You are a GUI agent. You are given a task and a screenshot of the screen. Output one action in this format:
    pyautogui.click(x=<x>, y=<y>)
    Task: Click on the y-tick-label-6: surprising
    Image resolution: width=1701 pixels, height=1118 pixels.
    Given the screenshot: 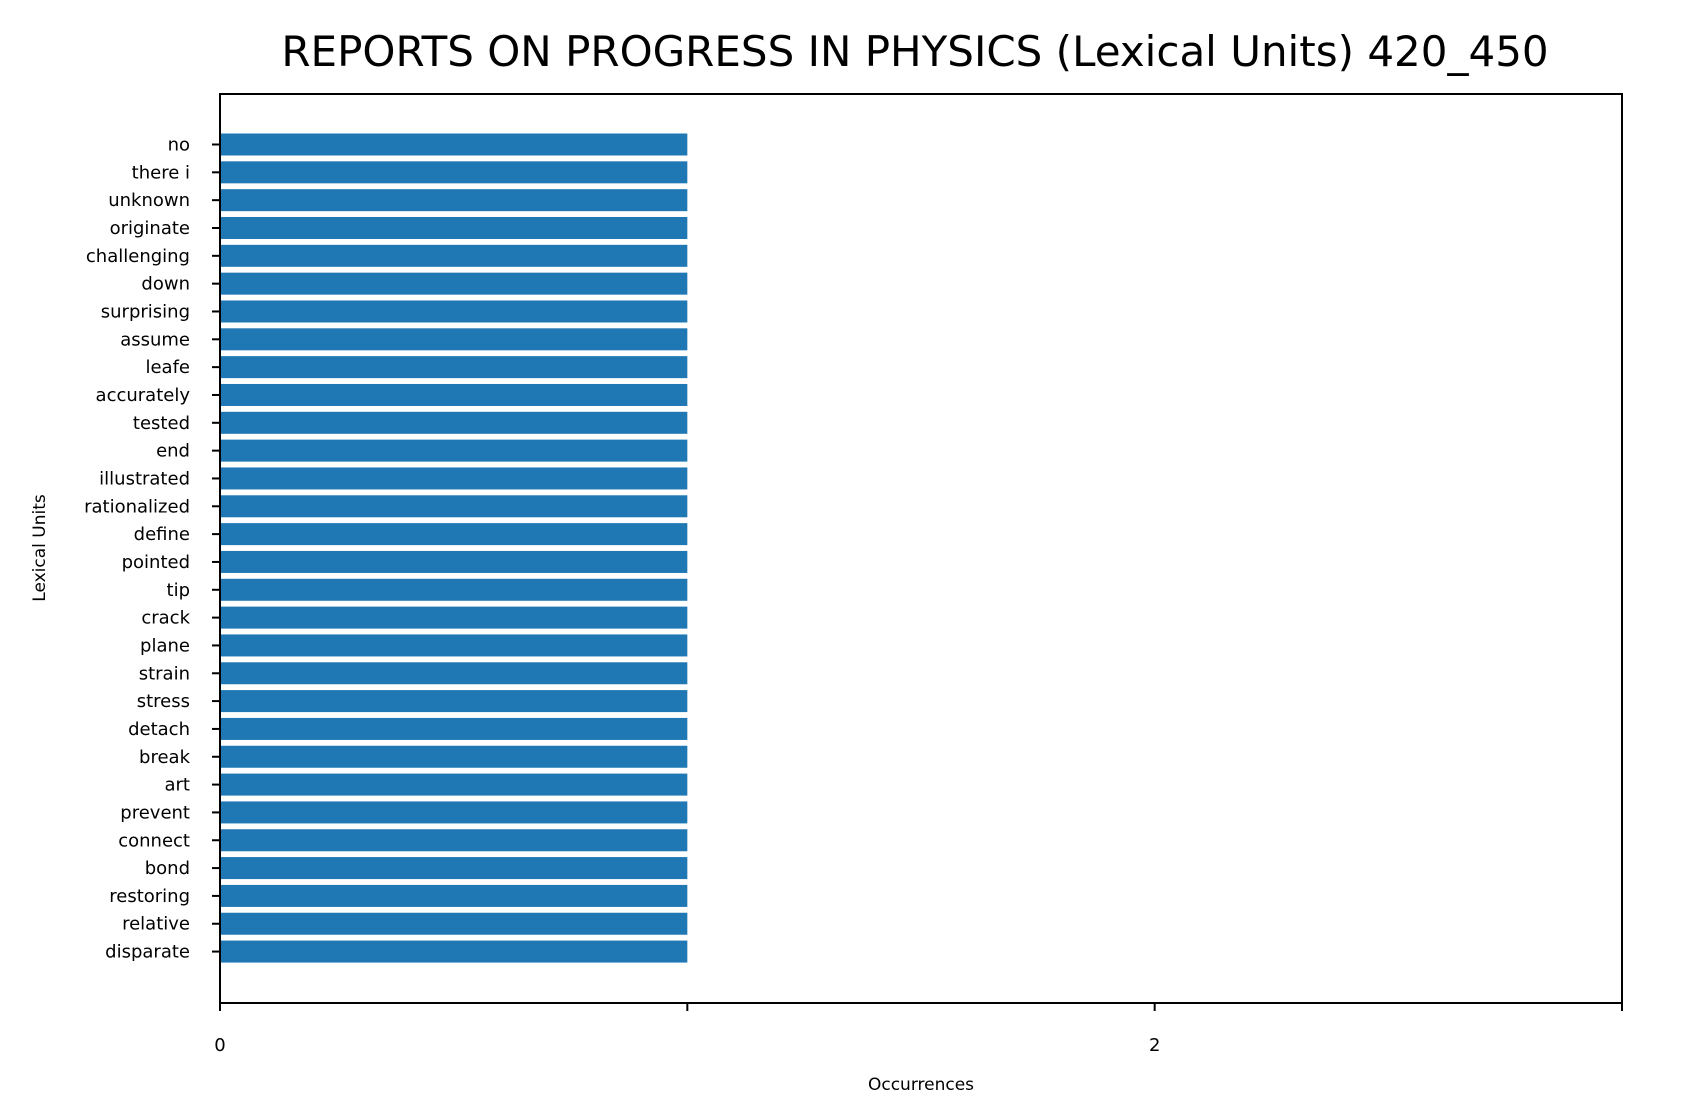 What is the action you would take?
    pyautogui.click(x=145, y=311)
    